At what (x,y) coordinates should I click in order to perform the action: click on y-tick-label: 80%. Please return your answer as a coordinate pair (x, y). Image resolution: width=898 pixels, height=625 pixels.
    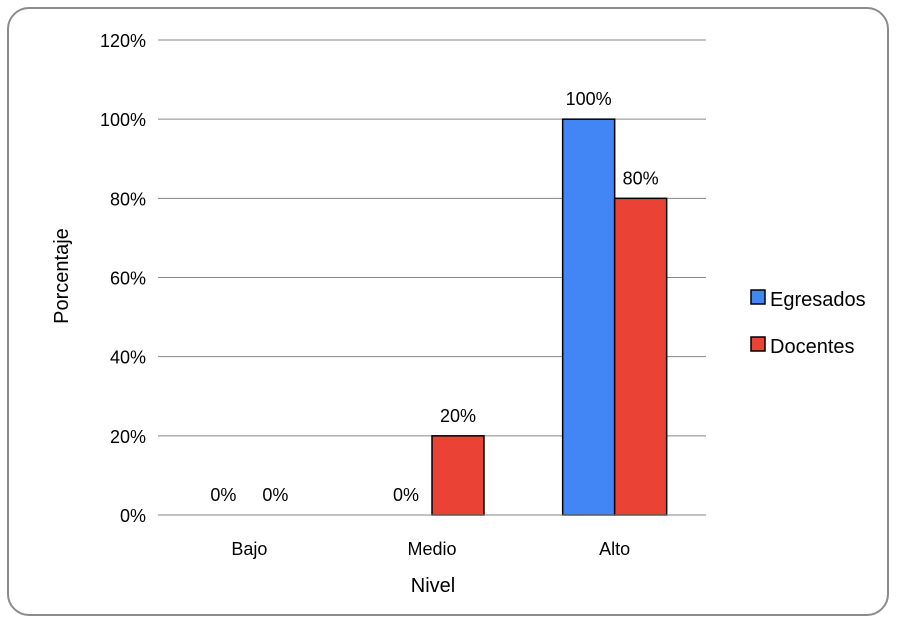
    Looking at the image, I should click on (128, 199).